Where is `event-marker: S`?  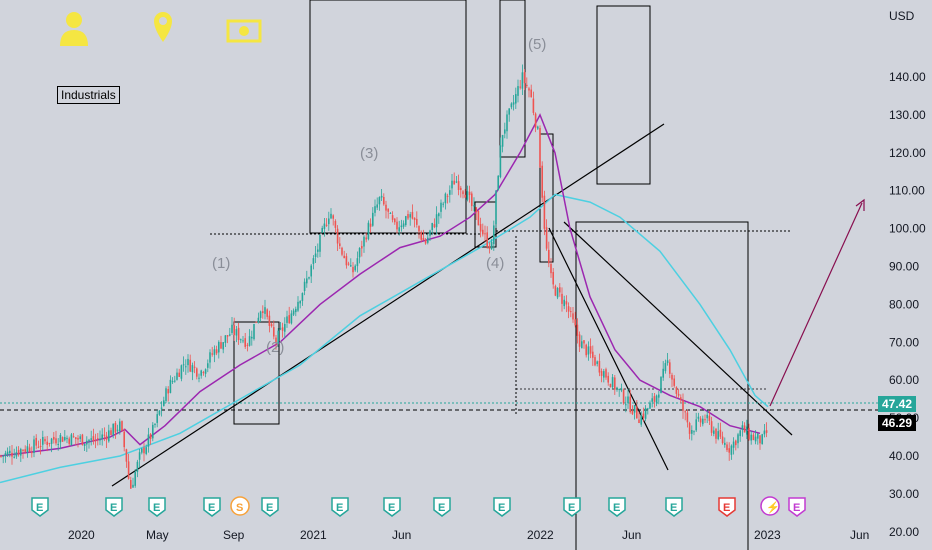 event-marker: S is located at coordinates (240, 506).